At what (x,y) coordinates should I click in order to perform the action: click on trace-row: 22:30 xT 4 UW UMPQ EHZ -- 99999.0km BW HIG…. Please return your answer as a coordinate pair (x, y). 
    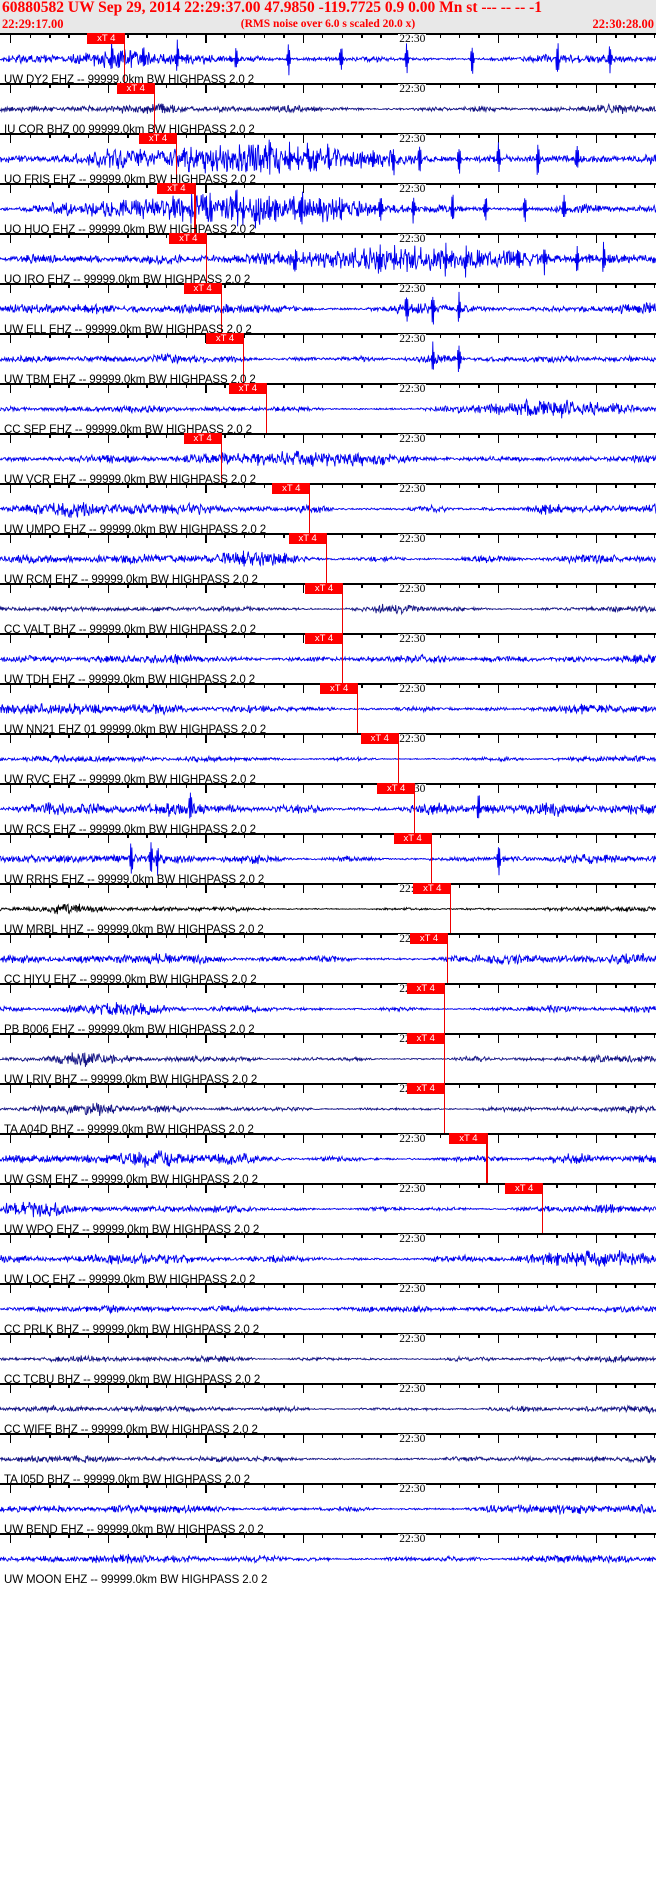
    Looking at the image, I should click on (328, 508).